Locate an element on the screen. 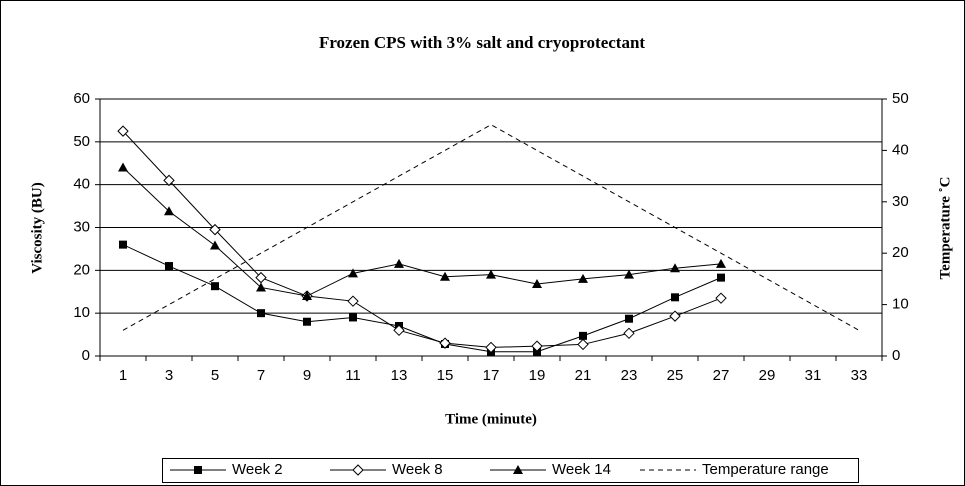  y2-axis-title: Temperature ˚C is located at coordinates (945, 228).